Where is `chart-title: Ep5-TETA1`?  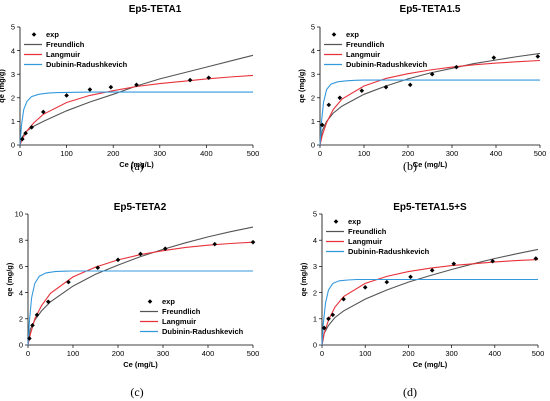
chart-title: Ep5-TETA1 is located at coordinates (155, 9).